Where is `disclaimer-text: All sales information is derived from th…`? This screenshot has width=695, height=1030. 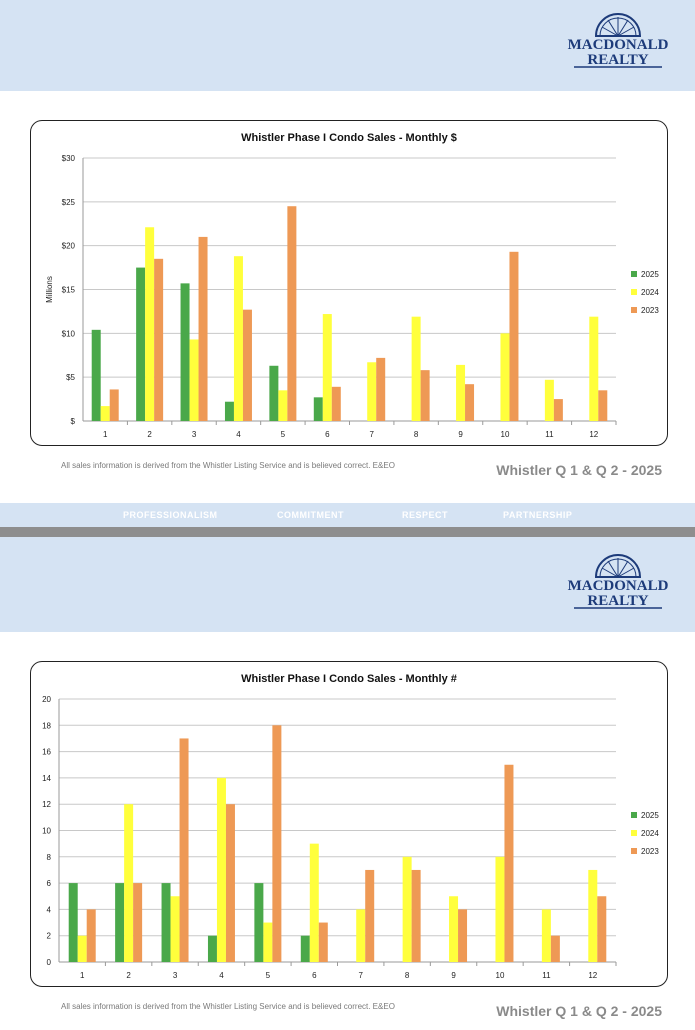
disclaimer-text: All sales information is derived from th… is located at coordinates (228, 465).